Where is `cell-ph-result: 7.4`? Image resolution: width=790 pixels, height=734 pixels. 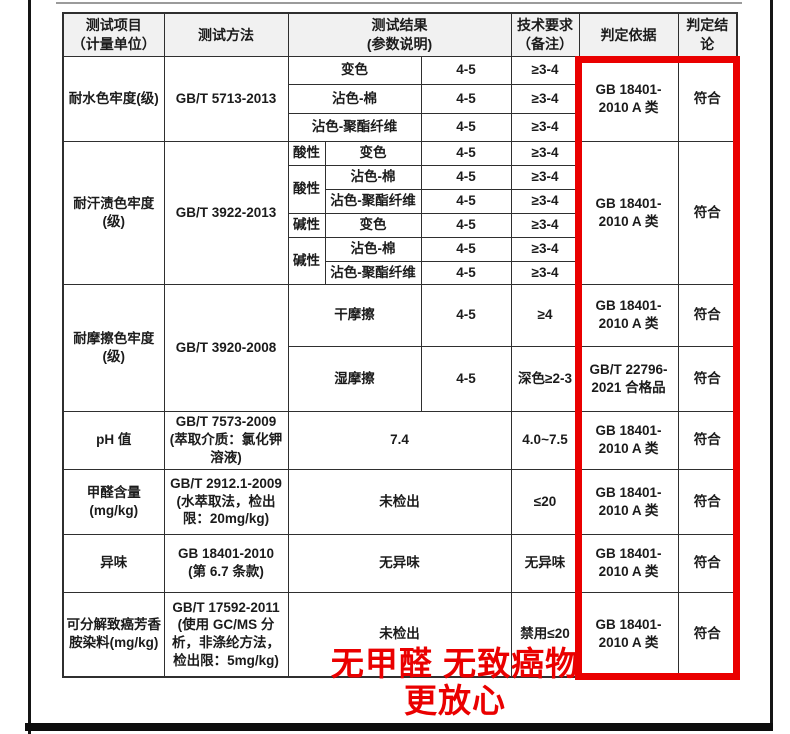 cell-ph-result: 7.4 is located at coordinates (399, 440).